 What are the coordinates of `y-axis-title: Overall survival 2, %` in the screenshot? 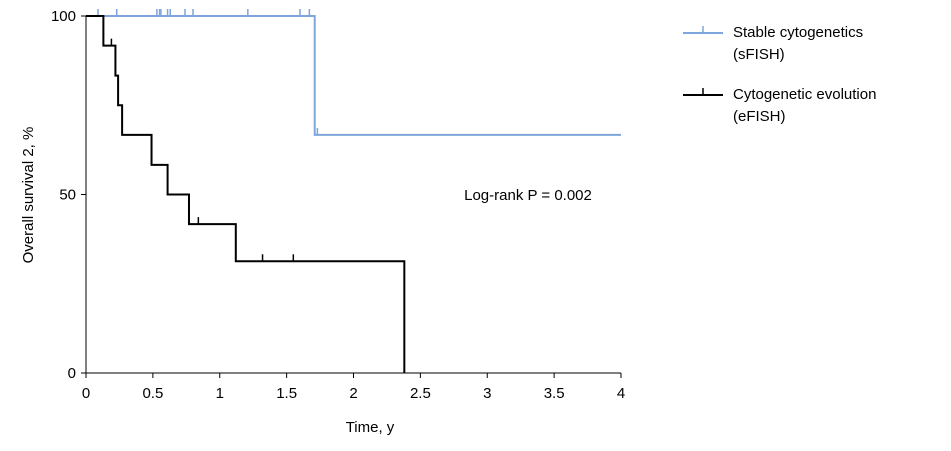 It's located at (28, 195).